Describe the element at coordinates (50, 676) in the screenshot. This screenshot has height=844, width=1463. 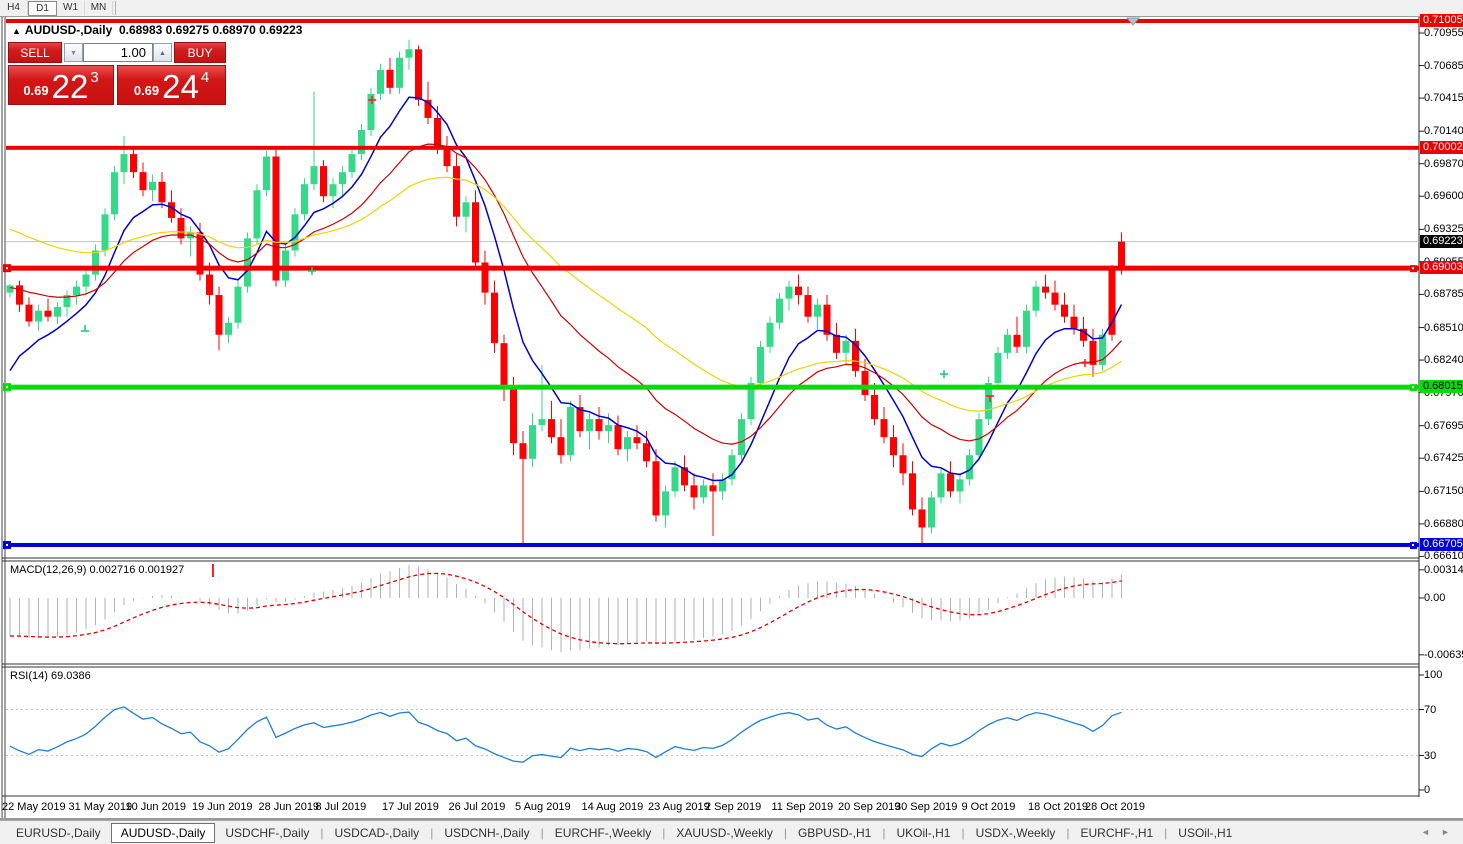
I see `rsi-label: RSI(14) 69.0386` at that location.